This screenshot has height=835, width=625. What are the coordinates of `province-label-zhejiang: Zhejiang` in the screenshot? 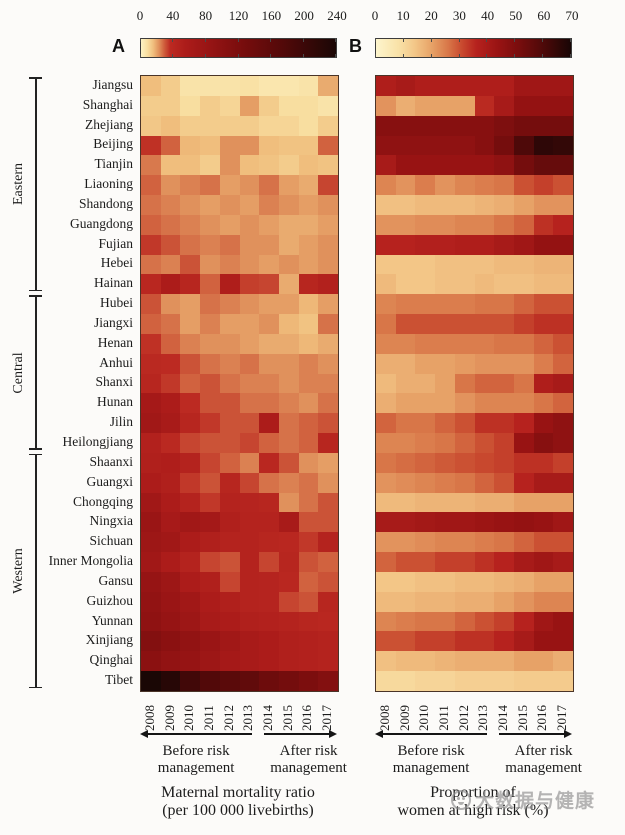 It's located at (109, 124).